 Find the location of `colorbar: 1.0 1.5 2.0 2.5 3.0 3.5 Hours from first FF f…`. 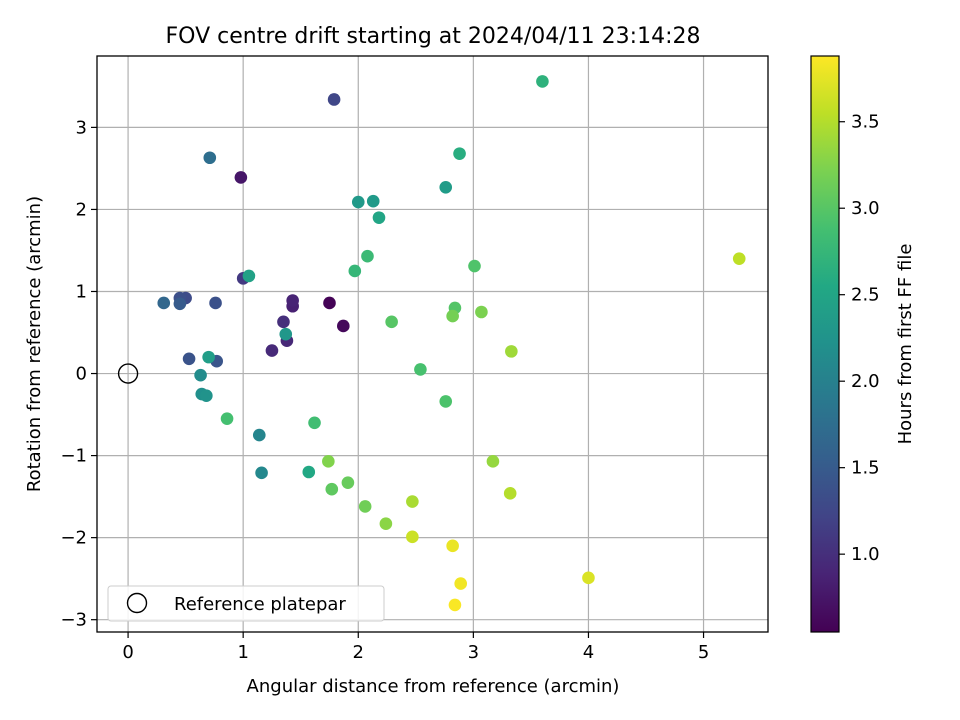

colorbar: 1.0 1.5 2.0 2.5 3.0 3.5 Hours from first FF f… is located at coordinates (863, 344).